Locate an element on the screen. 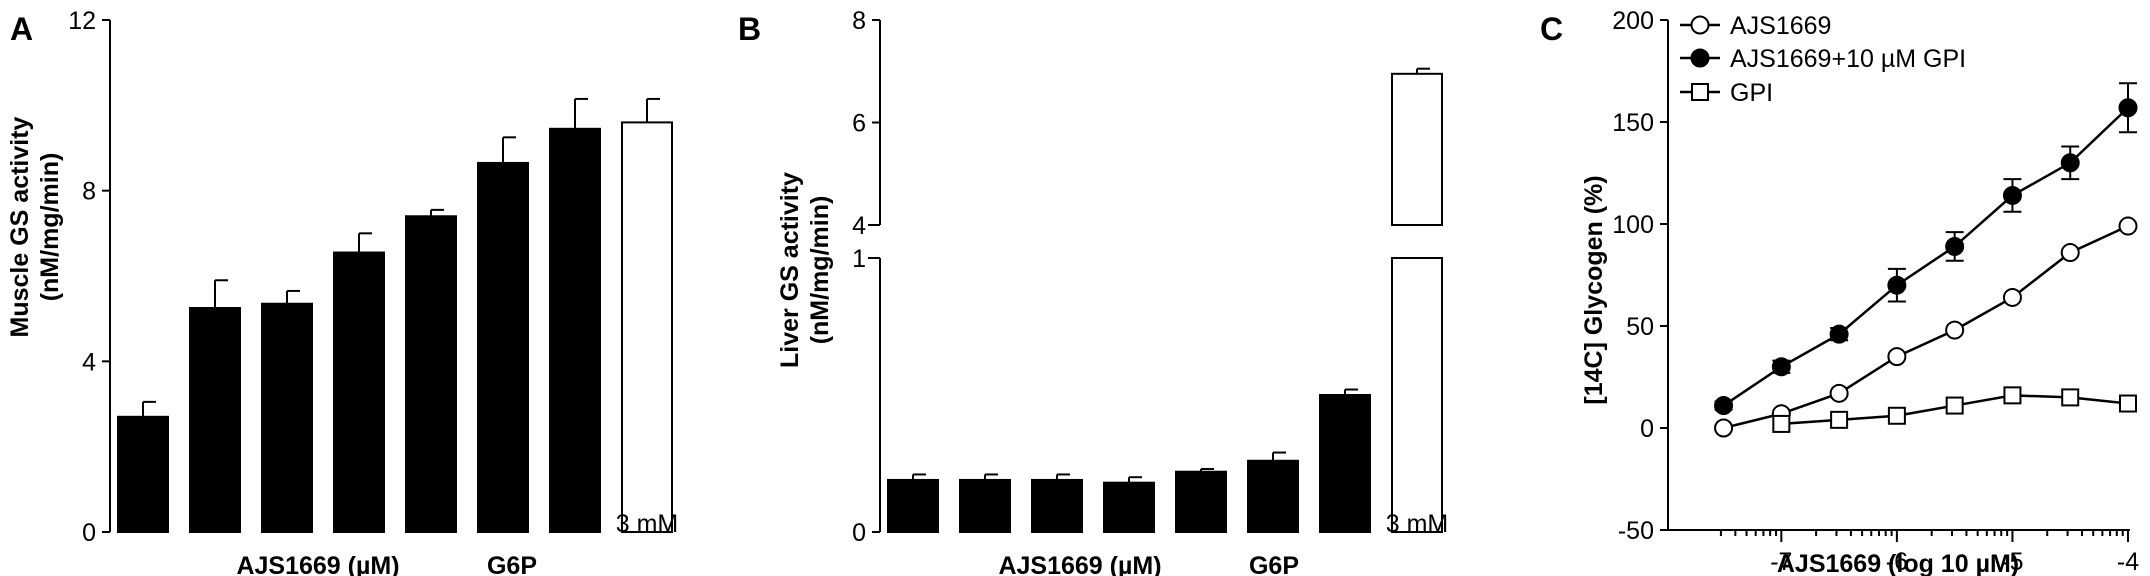 The image size is (2150, 576). panel-c-xlabel: AJS1669 (log 10 µM) is located at coordinates (1898, 563).